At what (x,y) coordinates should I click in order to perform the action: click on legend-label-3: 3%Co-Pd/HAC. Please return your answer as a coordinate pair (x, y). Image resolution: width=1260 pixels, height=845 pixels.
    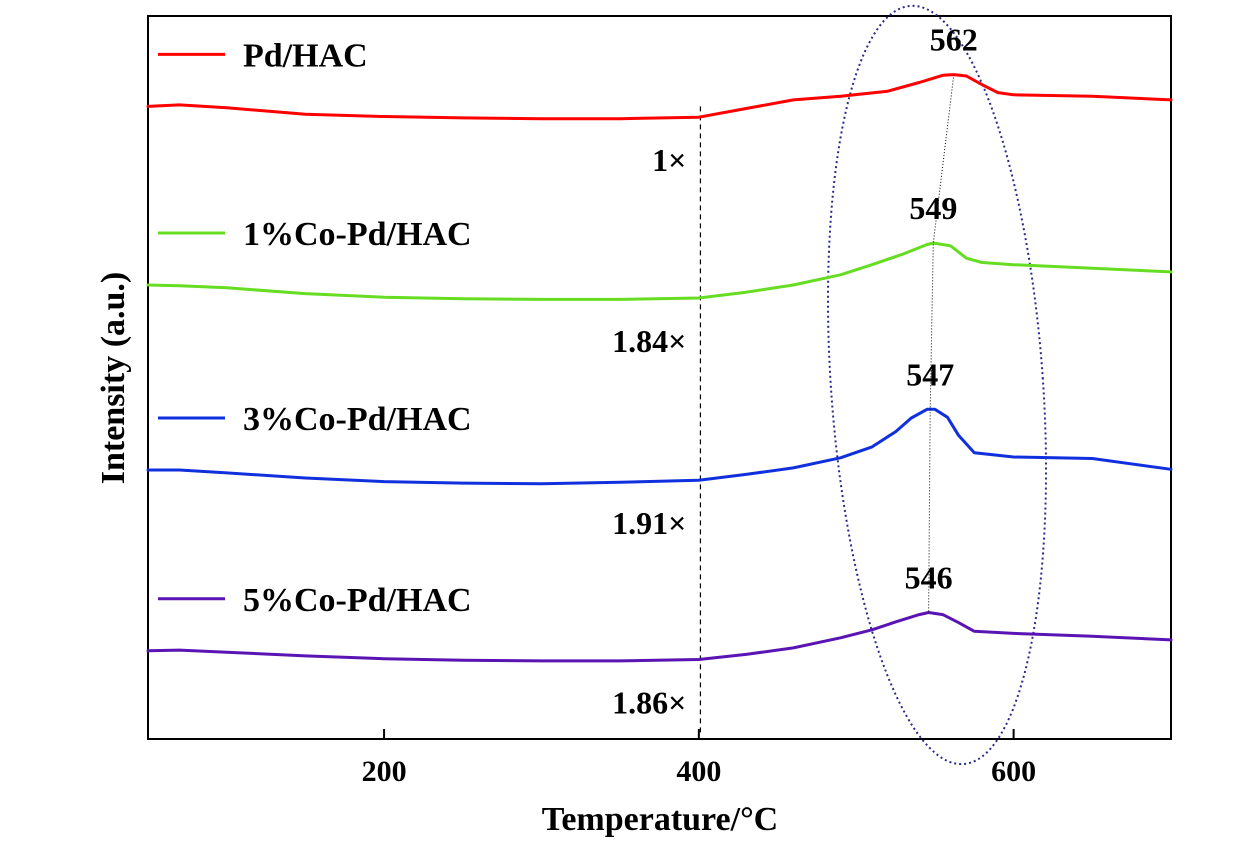
    Looking at the image, I should click on (357, 419).